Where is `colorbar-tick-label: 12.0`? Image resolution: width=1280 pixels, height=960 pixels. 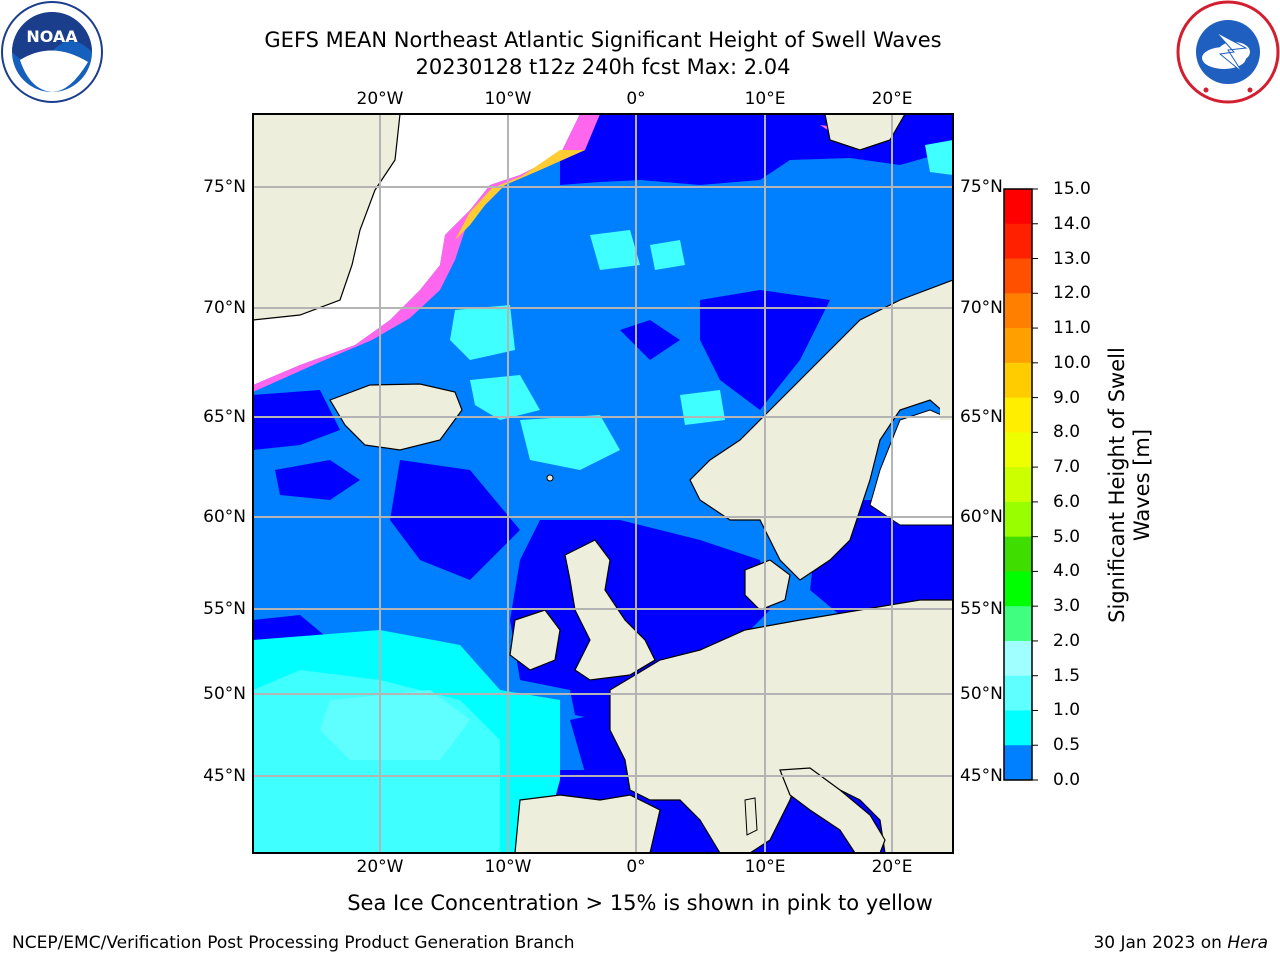 colorbar-tick-label: 12.0 is located at coordinates (1072, 293).